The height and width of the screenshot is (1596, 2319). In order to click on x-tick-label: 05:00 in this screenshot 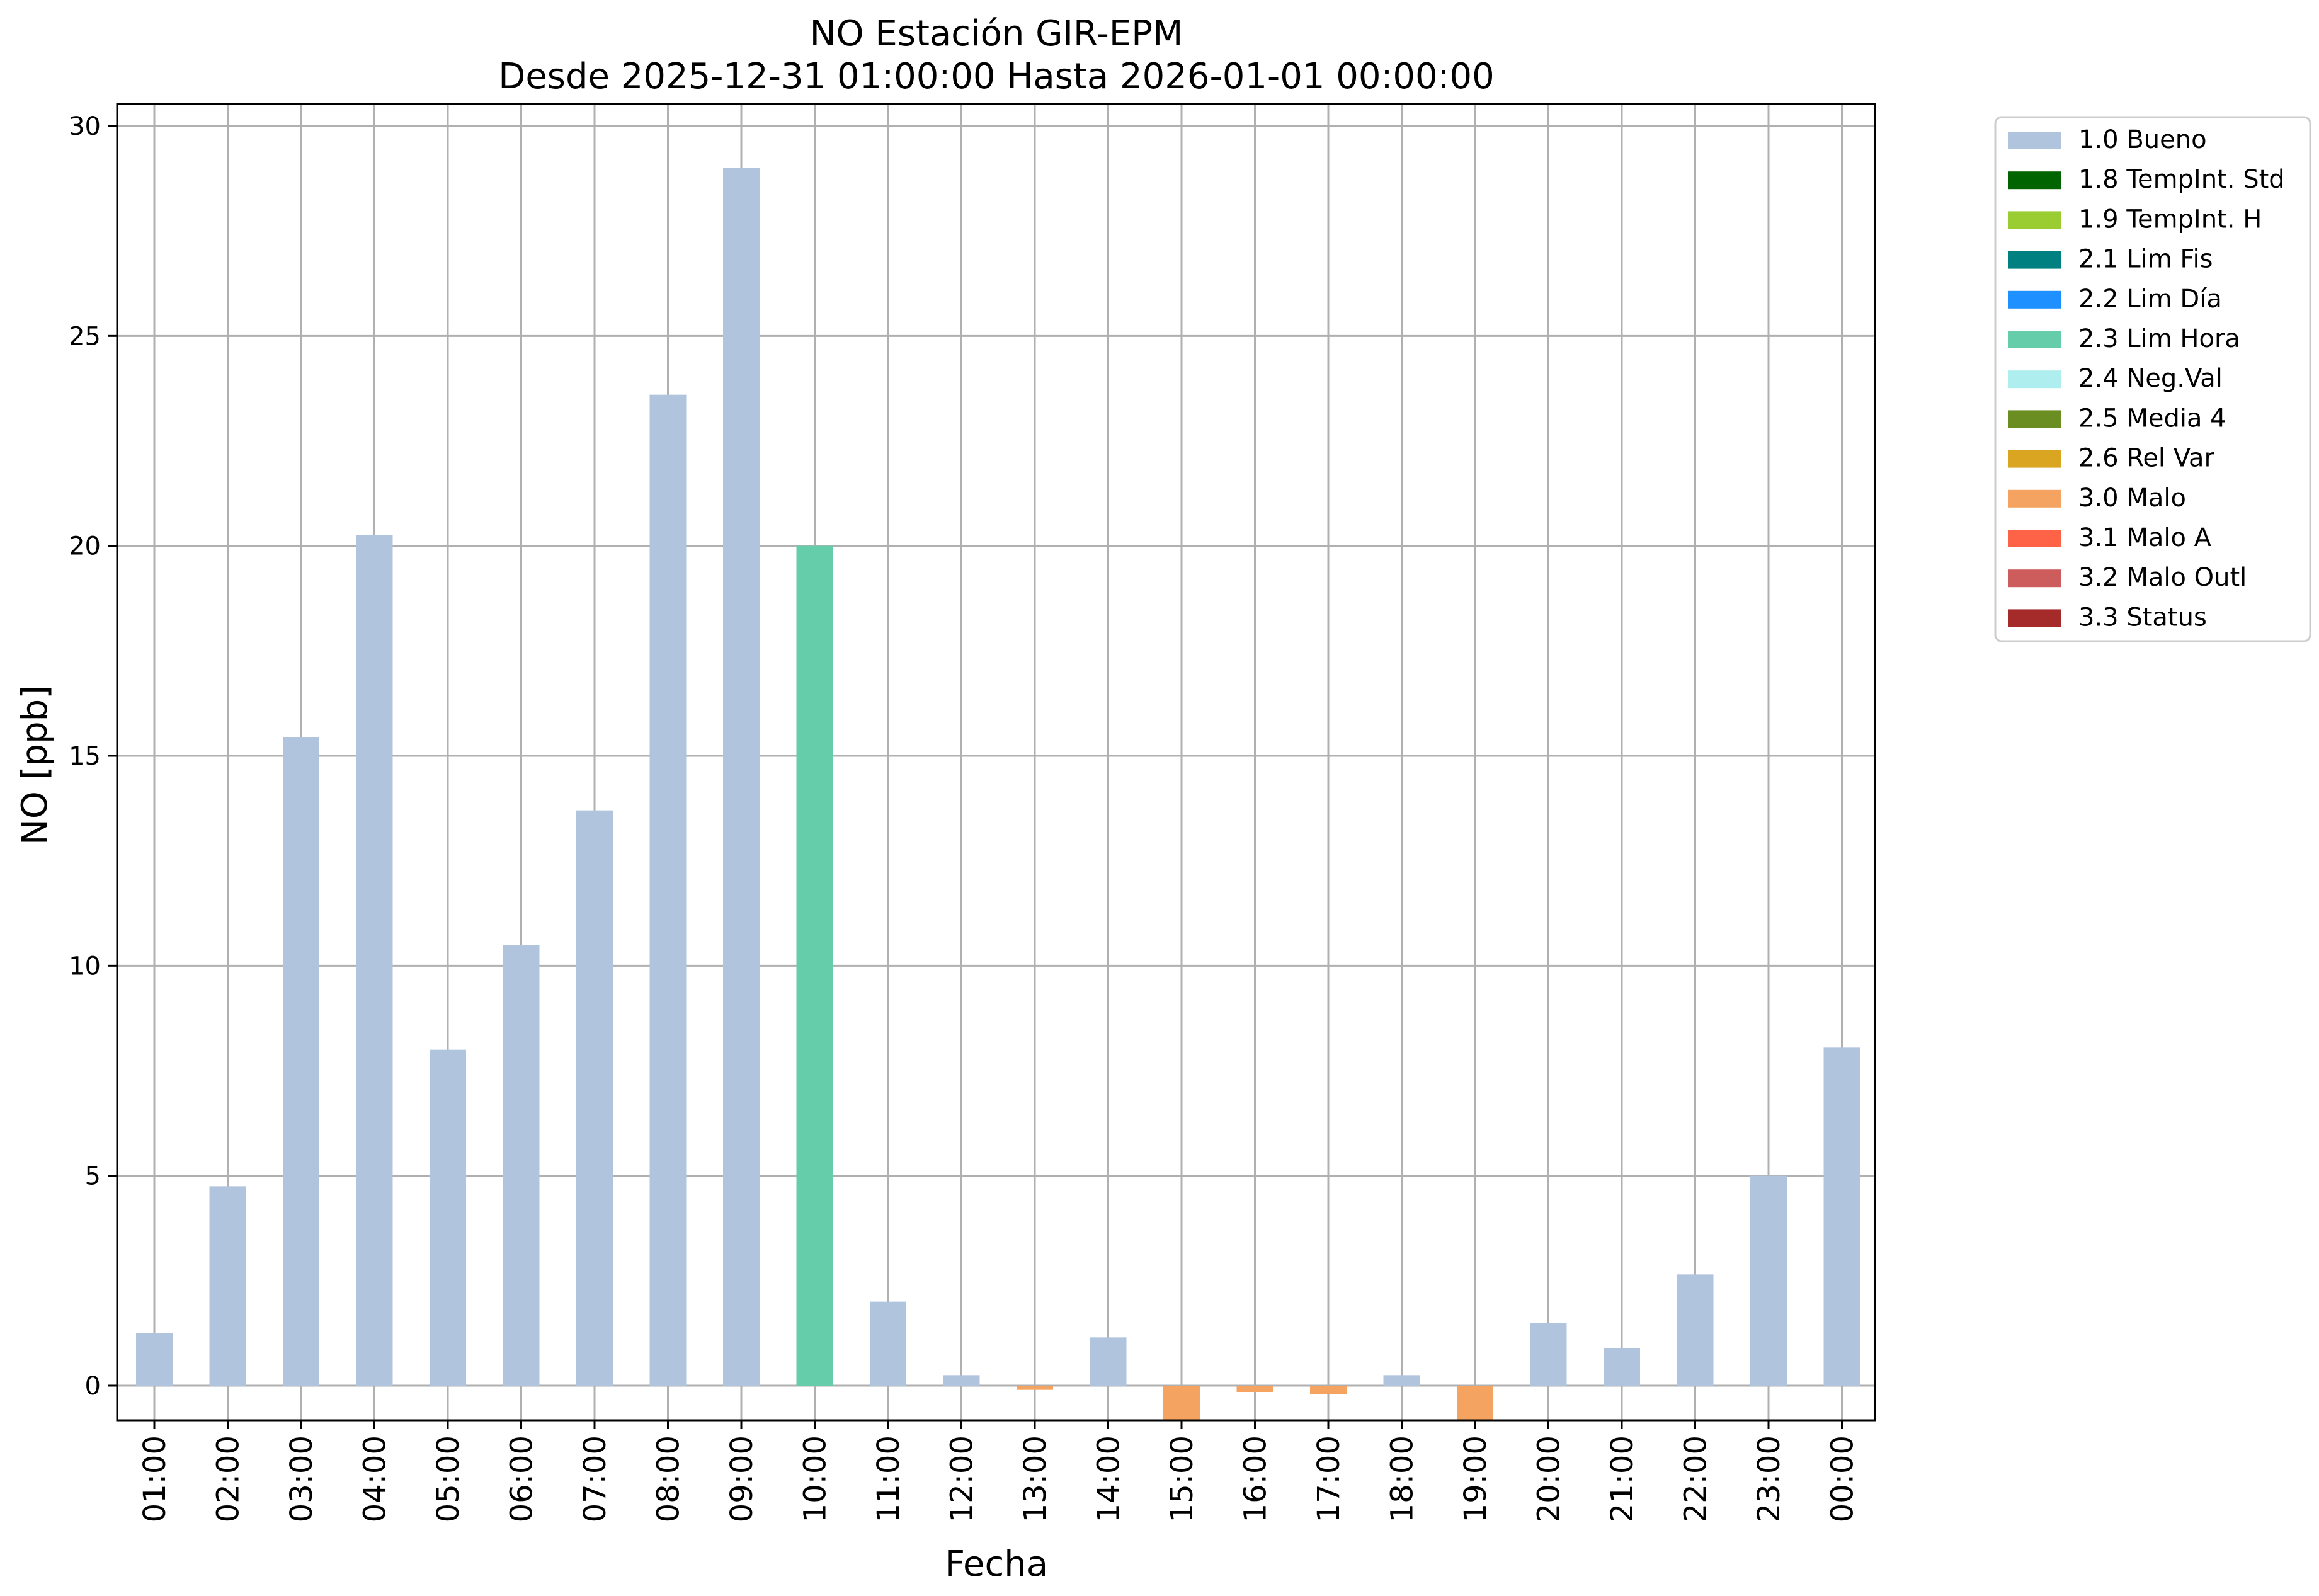, I will do `click(448, 1478)`.